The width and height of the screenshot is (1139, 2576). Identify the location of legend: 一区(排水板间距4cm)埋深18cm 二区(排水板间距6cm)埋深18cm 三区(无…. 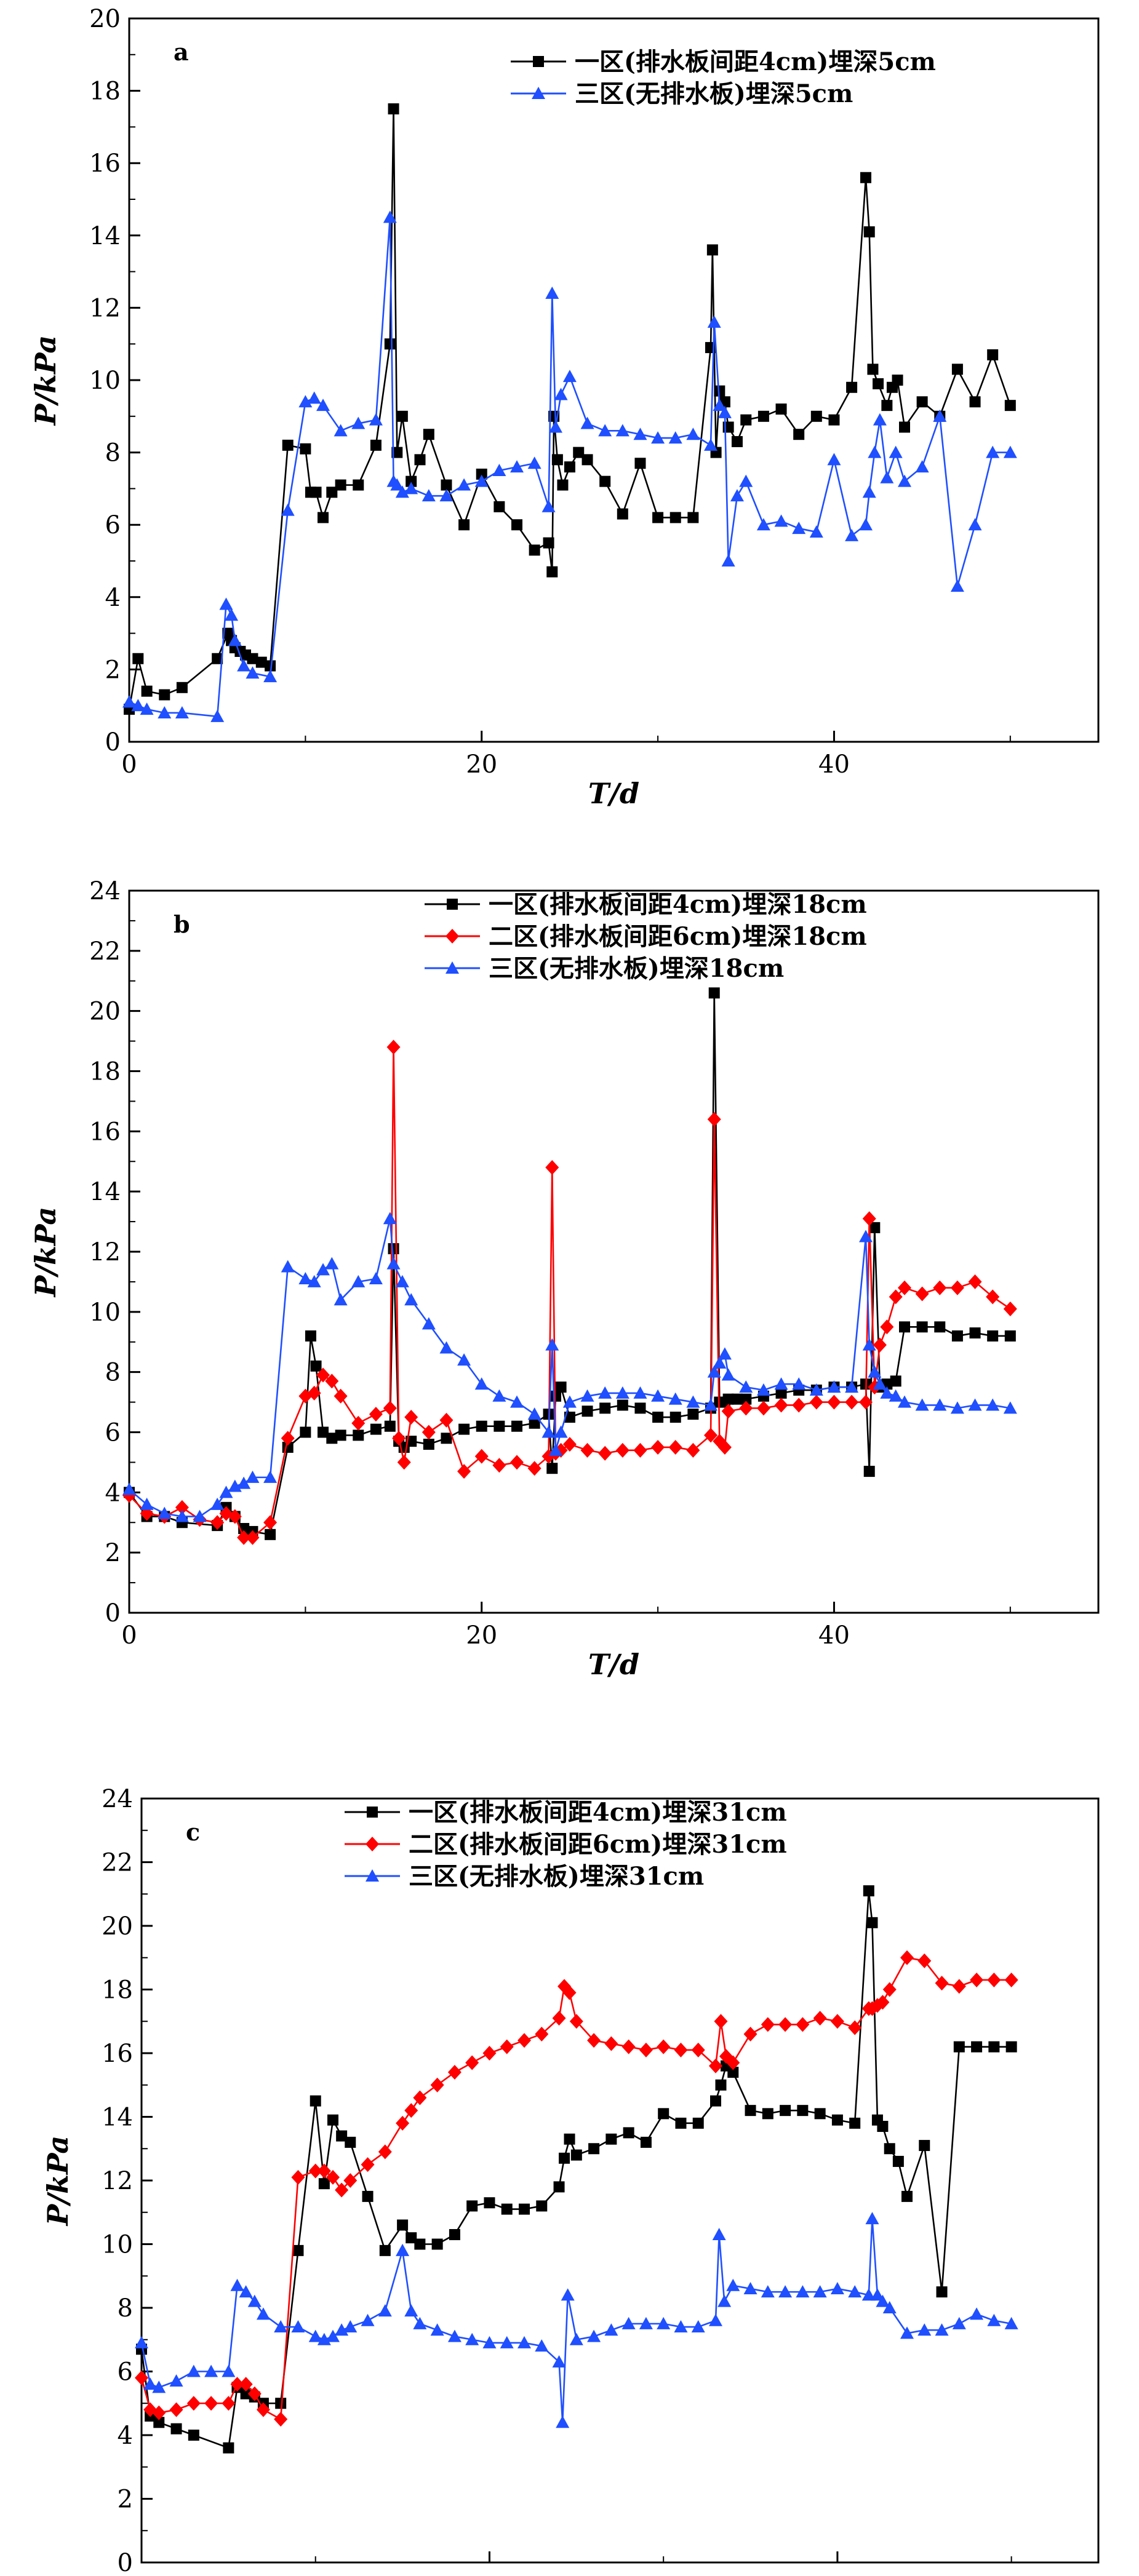
(646, 936).